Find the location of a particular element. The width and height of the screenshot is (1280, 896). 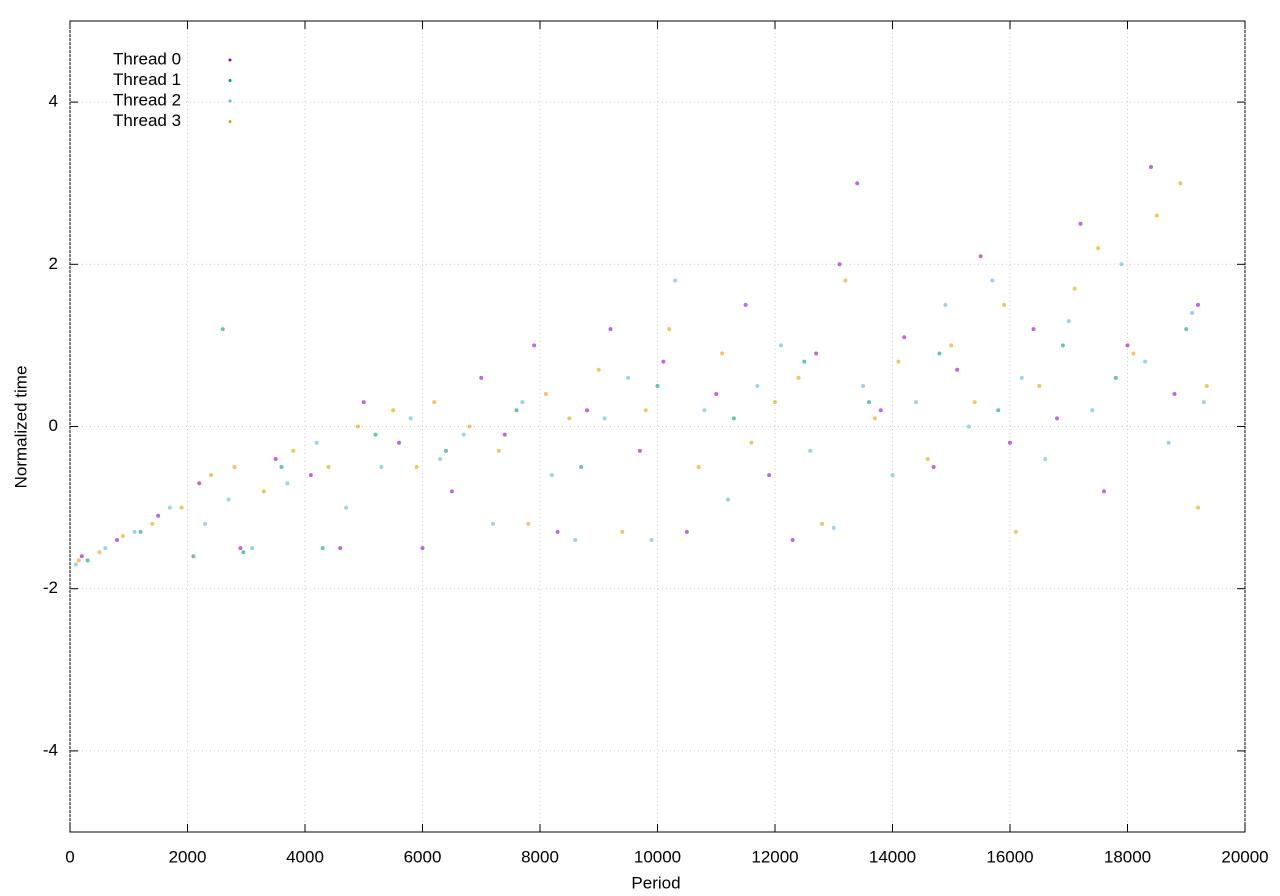

y-tick-label: -2 is located at coordinates (50, 587).